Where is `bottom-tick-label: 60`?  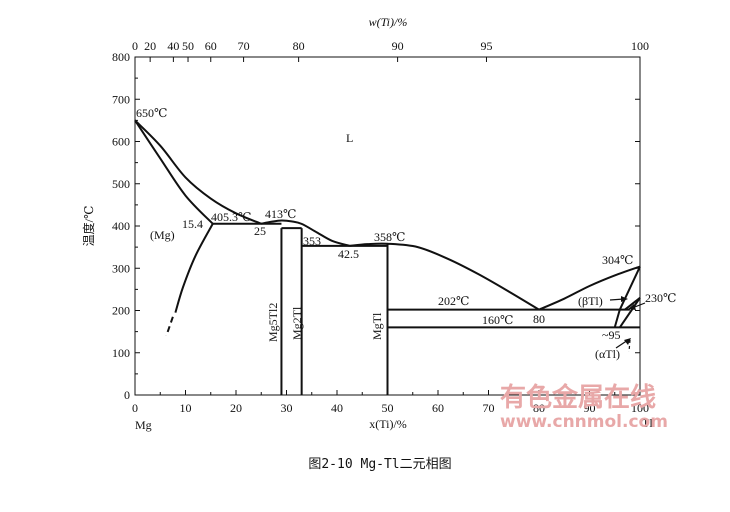
bottom-tick-label: 60 is located at coordinates (438, 408).